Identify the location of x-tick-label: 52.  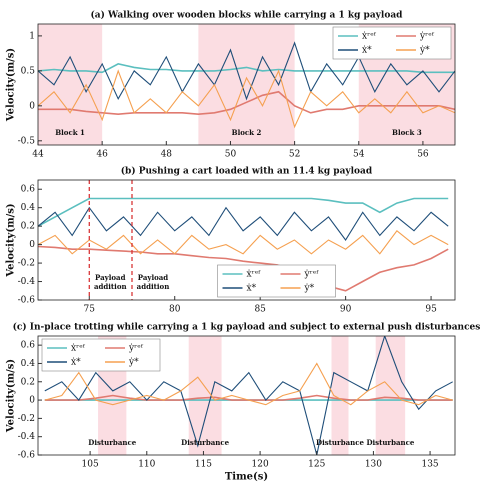
(294, 155).